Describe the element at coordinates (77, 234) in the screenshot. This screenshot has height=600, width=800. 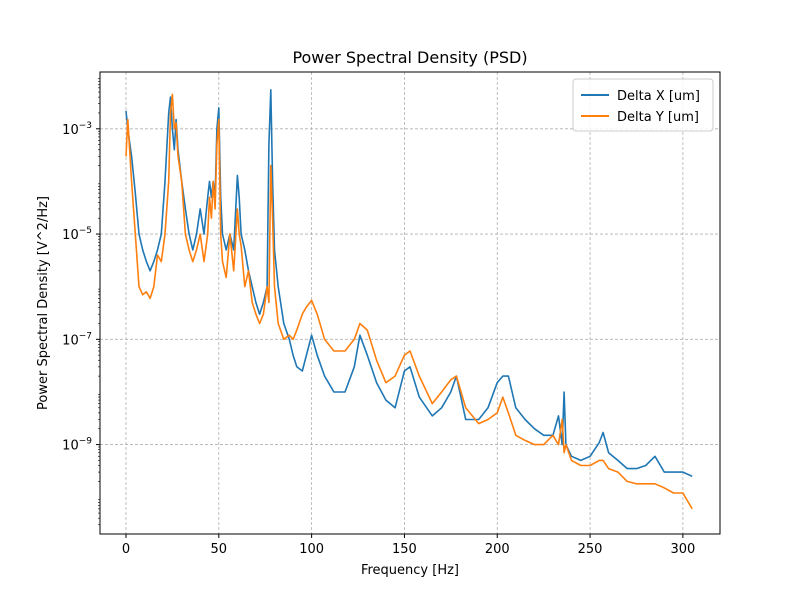
I see `y-tick-label: 10⁻⁵` at that location.